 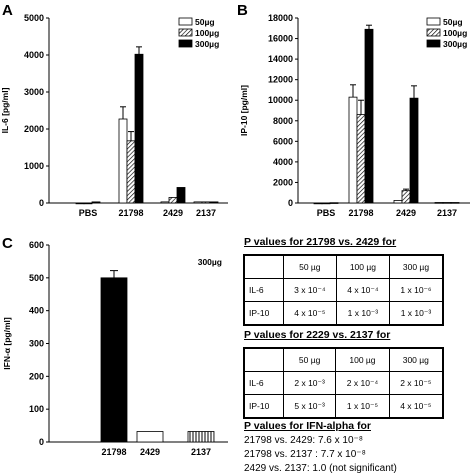 What do you see at coordinates (263, 266) in the screenshot?
I see `pvalue-table-1-cell` at bounding box center [263, 266].